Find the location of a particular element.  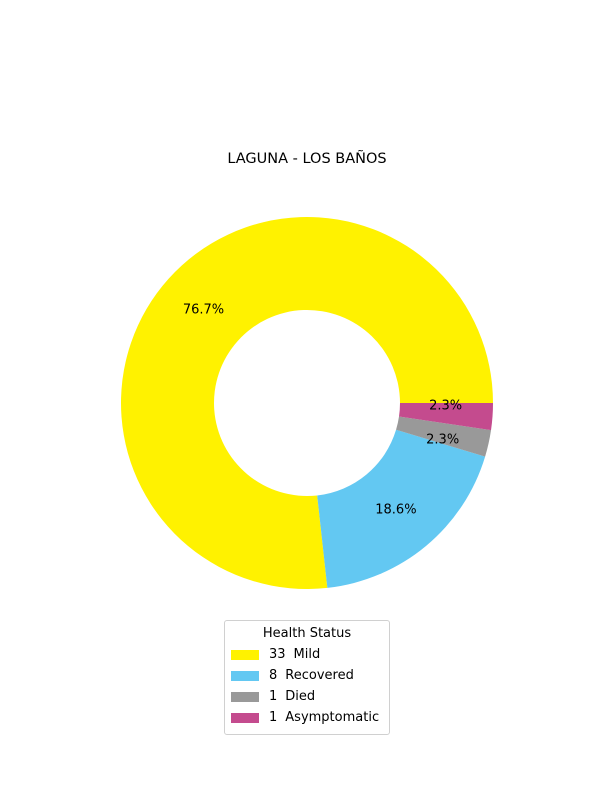

legend-entry-mild: 33 Mild is located at coordinates (307, 654).